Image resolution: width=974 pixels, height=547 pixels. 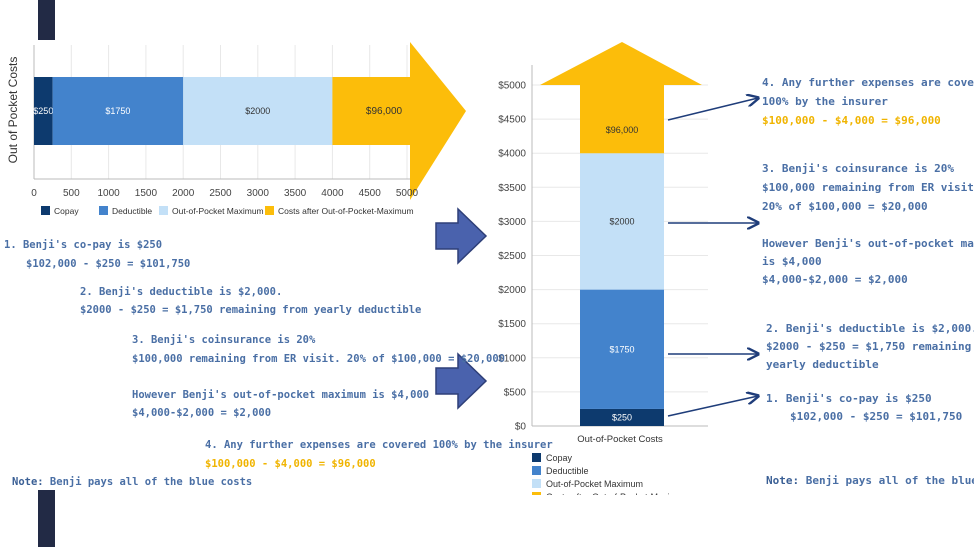 I want to click on right-chart-y-tick-label: $2500, so click(x=512, y=256).